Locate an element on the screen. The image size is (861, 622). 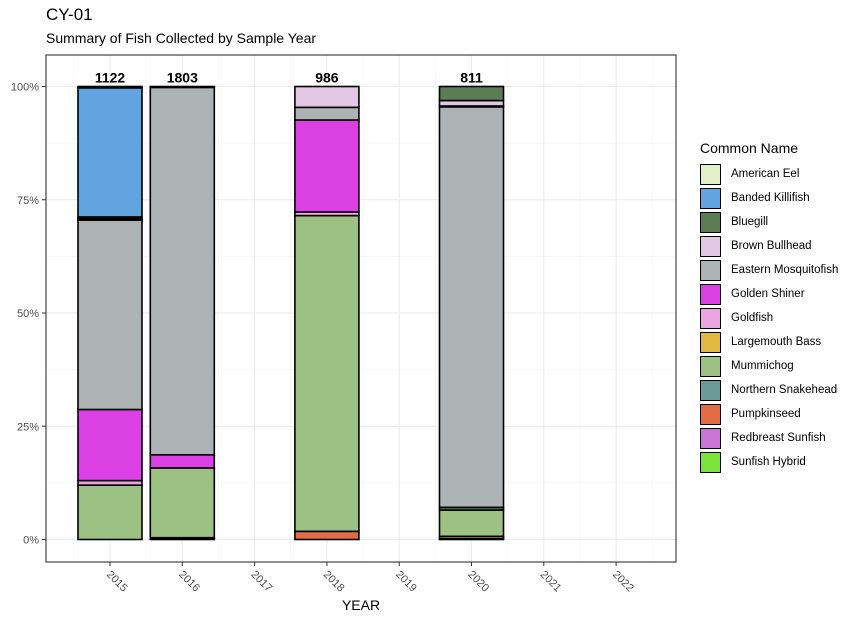
legend-label: Mummichog is located at coordinates (762, 366).